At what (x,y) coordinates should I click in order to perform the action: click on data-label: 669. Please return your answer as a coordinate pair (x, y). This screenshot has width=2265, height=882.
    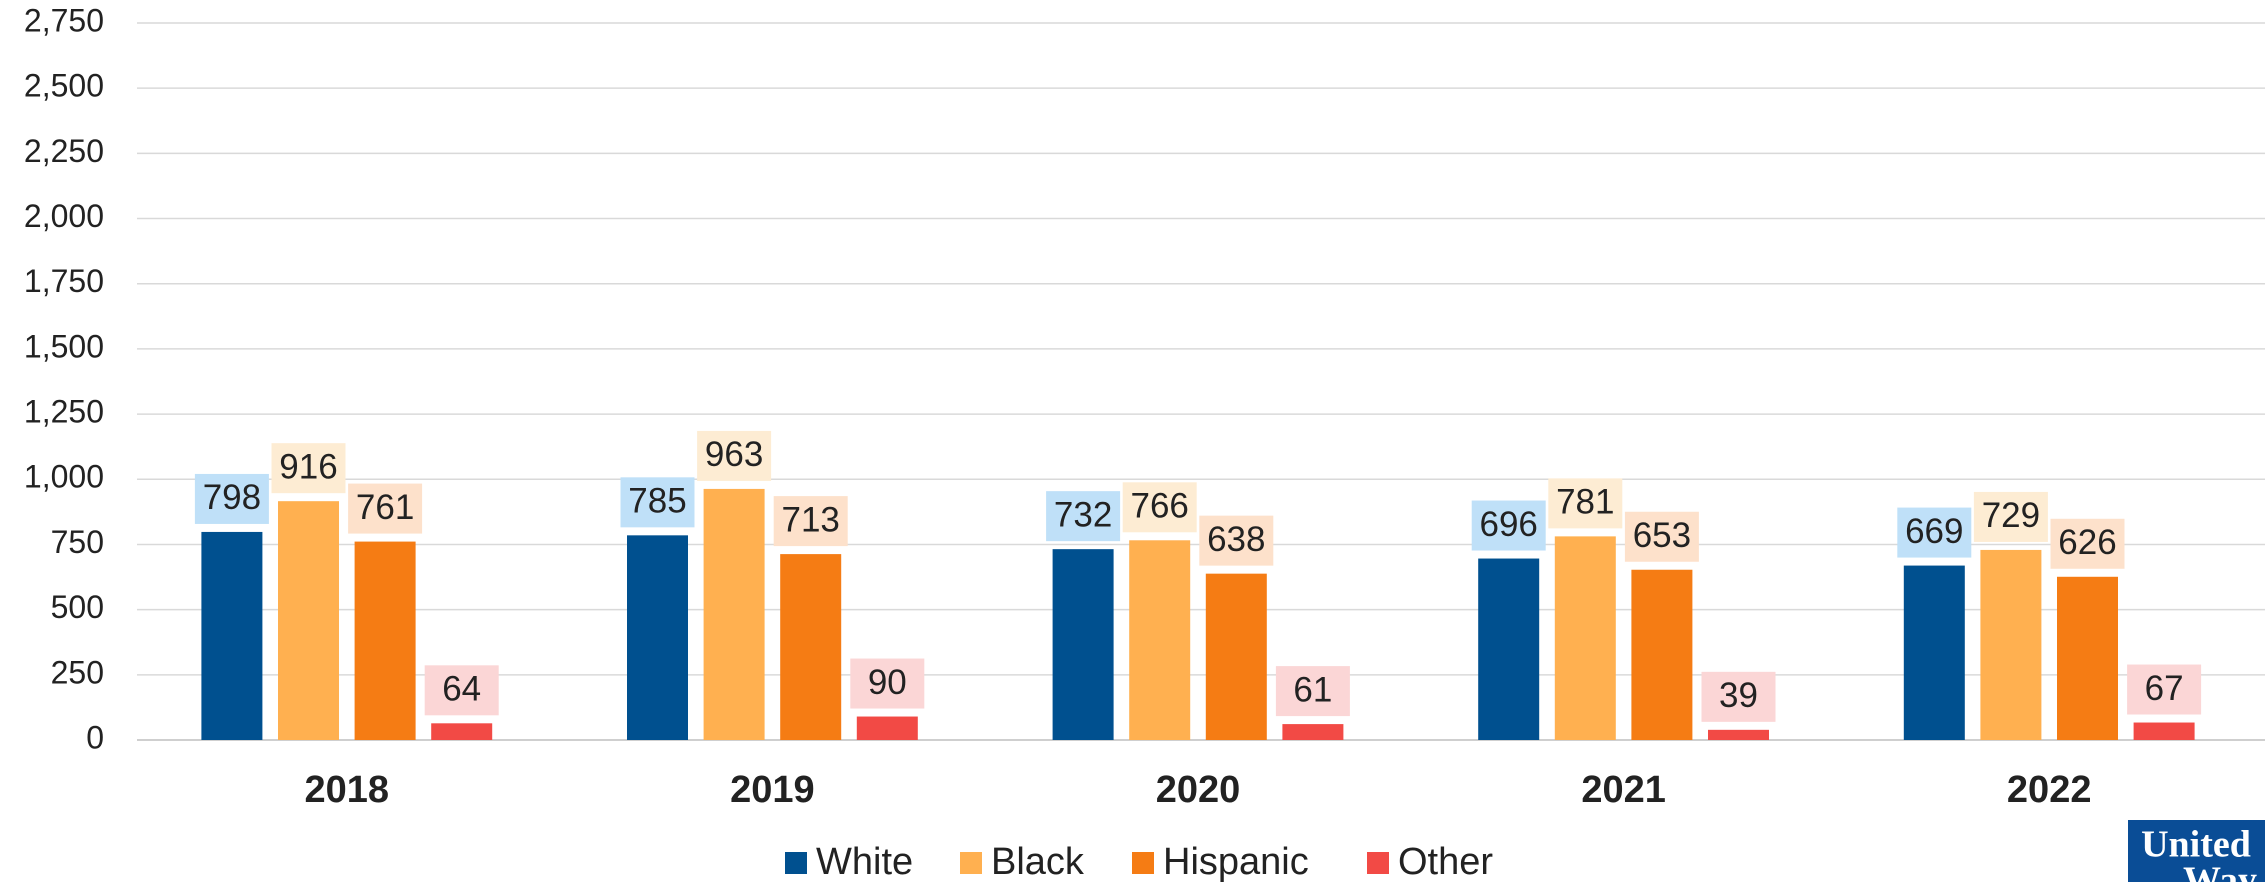
    Looking at the image, I should click on (1934, 531).